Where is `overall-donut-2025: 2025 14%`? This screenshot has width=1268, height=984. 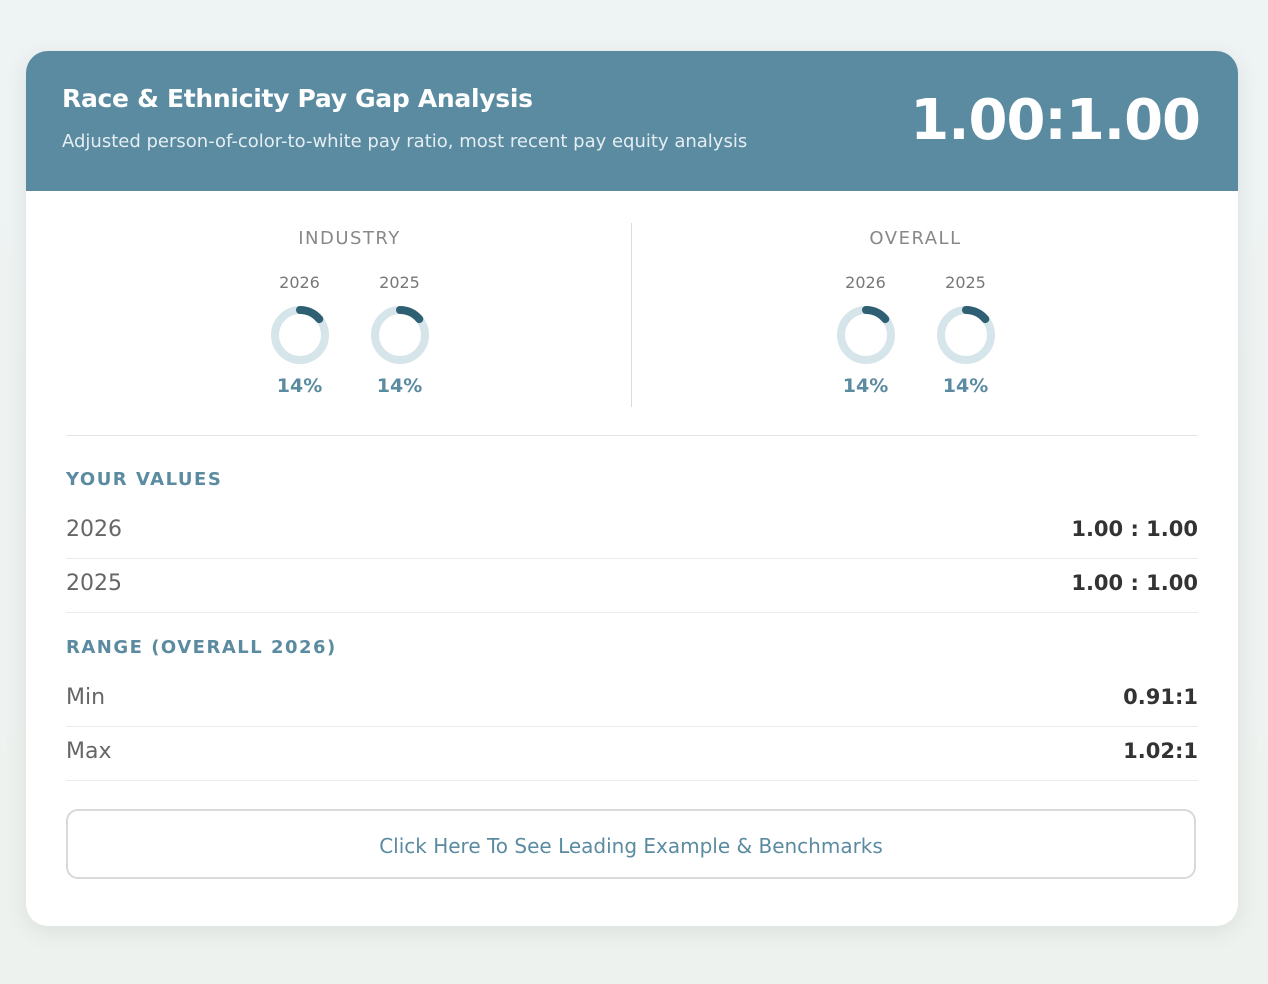 overall-donut-2025: 2025 14% is located at coordinates (966, 334).